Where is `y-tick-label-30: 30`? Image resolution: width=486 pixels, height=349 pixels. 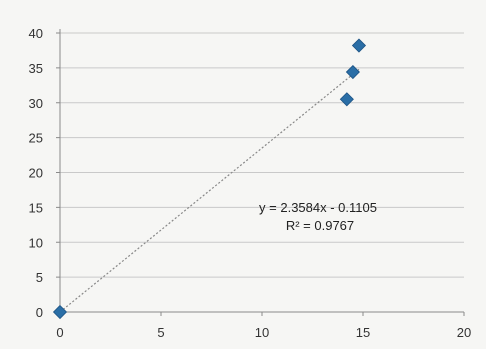
y-tick-label-30: 30 is located at coordinates (36, 103).